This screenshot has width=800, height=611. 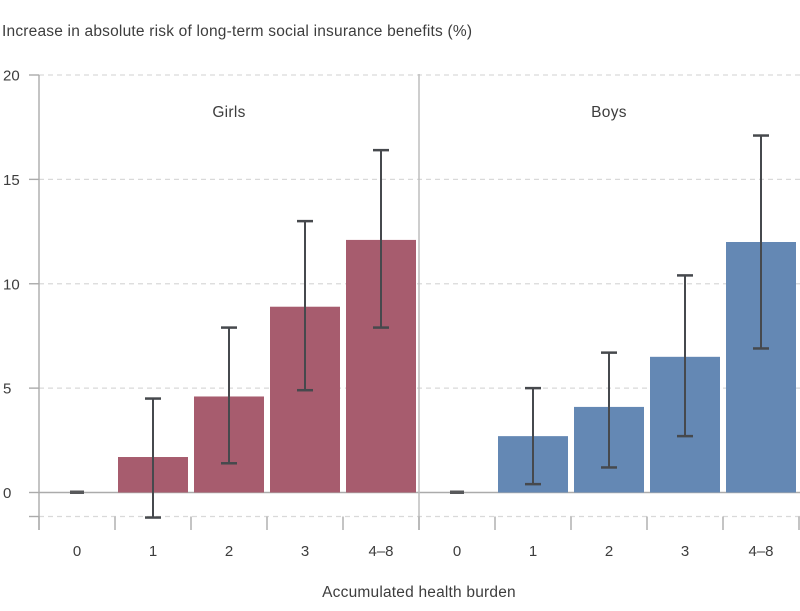 I want to click on y-tick-label: 15, so click(x=11, y=180).